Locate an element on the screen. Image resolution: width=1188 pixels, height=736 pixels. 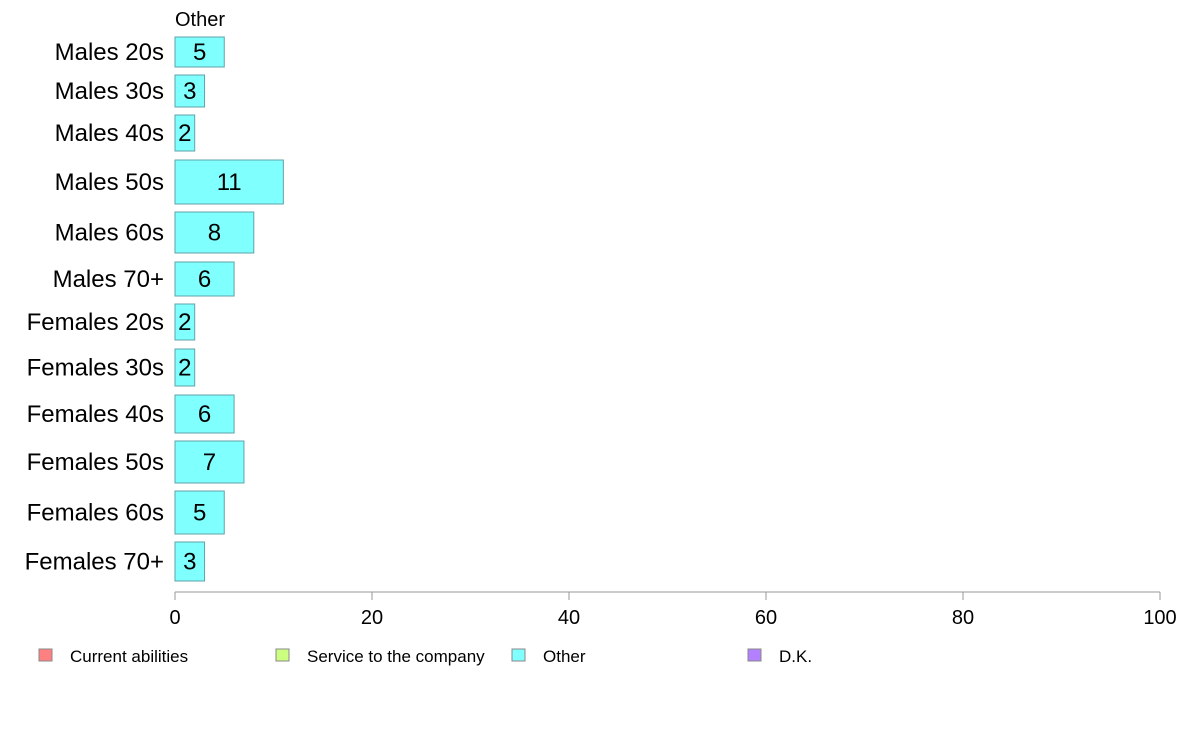
x-tick-label: 60 is located at coordinates (766, 618).